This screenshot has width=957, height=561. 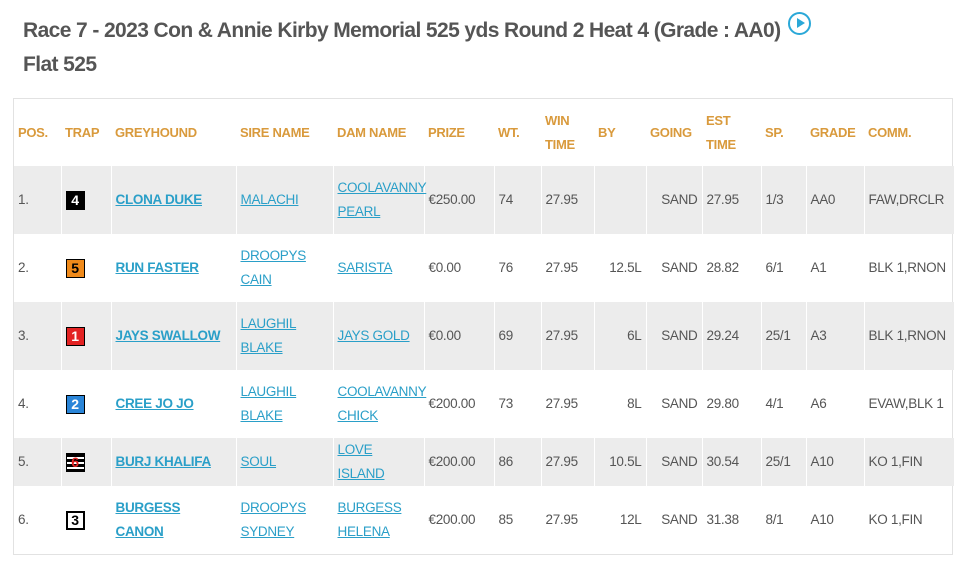 What do you see at coordinates (783, 200) in the screenshot?
I see `sp-cell: 1/3` at bounding box center [783, 200].